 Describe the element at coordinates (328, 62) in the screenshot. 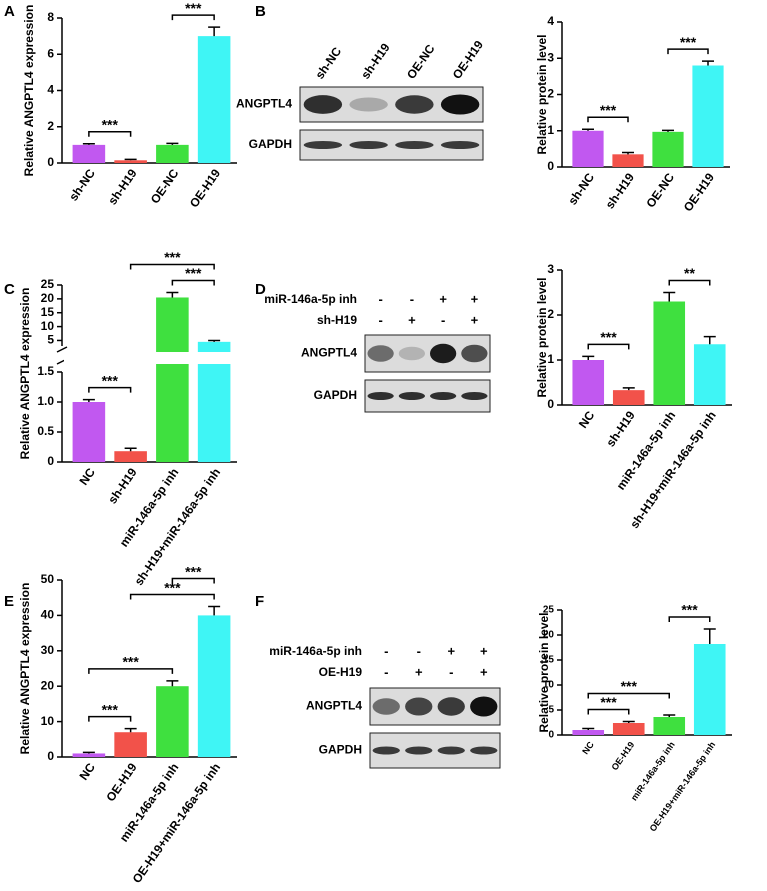

I see `lane-label: sh-NC` at that location.